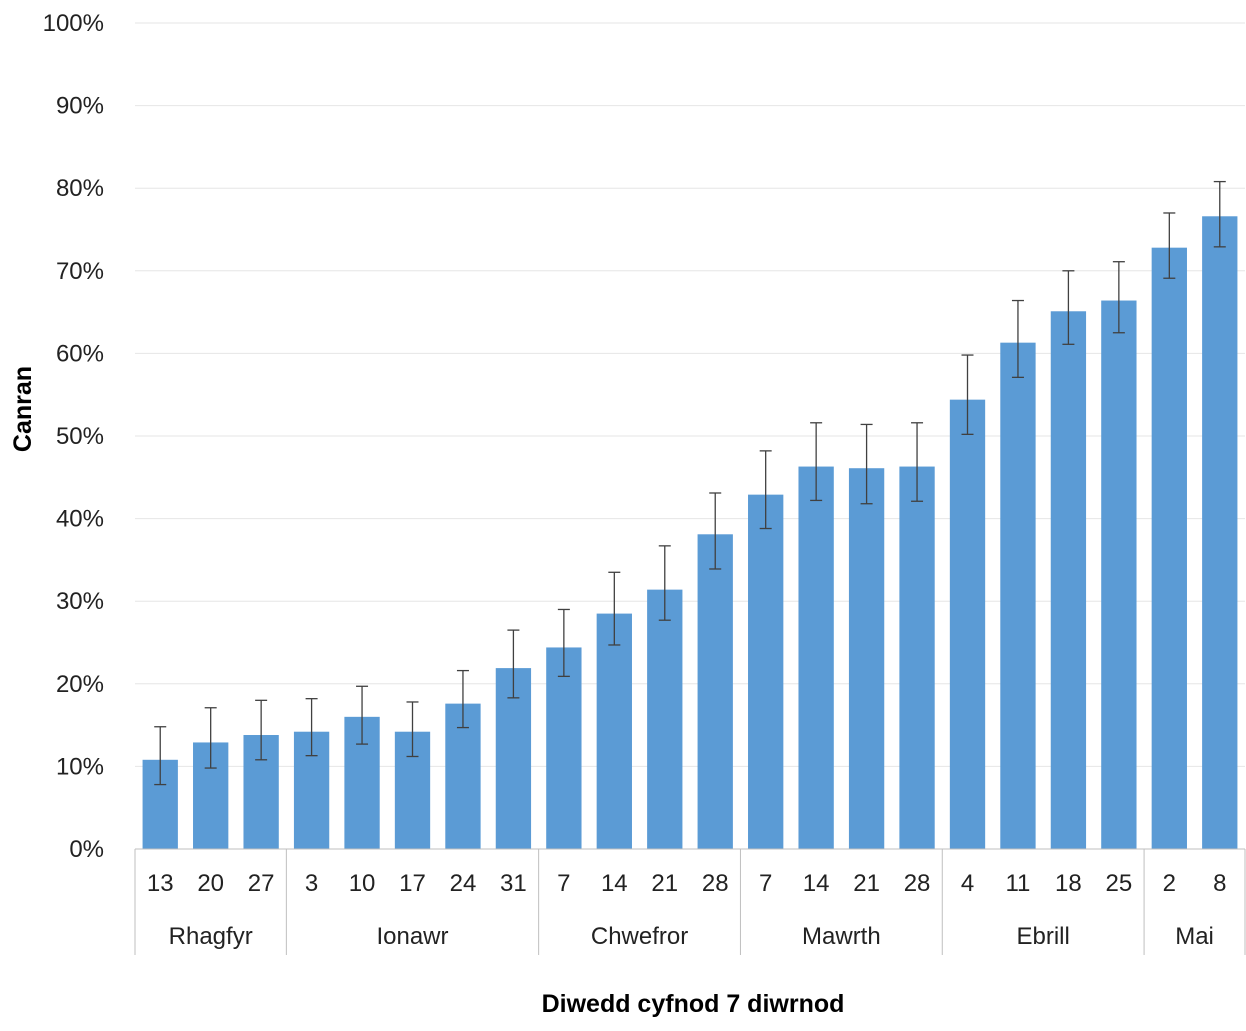  Describe the element at coordinates (412, 936) in the screenshot. I see `x-group-label: Ionawr` at that location.